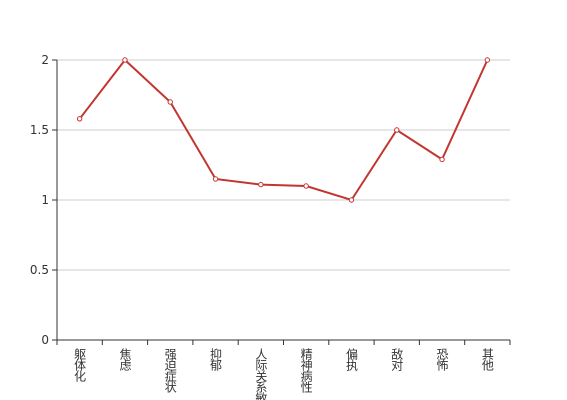 The width and height of the screenshot is (567, 400). I want to click on x-tick-label: 强迫症状, so click(170, 370).